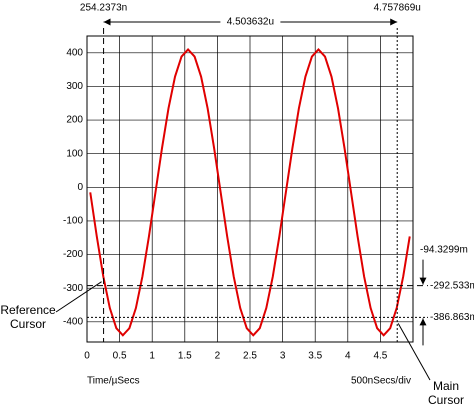 The image size is (474, 413). I want to click on reference-y-label: -292.533m, so click(452, 285).